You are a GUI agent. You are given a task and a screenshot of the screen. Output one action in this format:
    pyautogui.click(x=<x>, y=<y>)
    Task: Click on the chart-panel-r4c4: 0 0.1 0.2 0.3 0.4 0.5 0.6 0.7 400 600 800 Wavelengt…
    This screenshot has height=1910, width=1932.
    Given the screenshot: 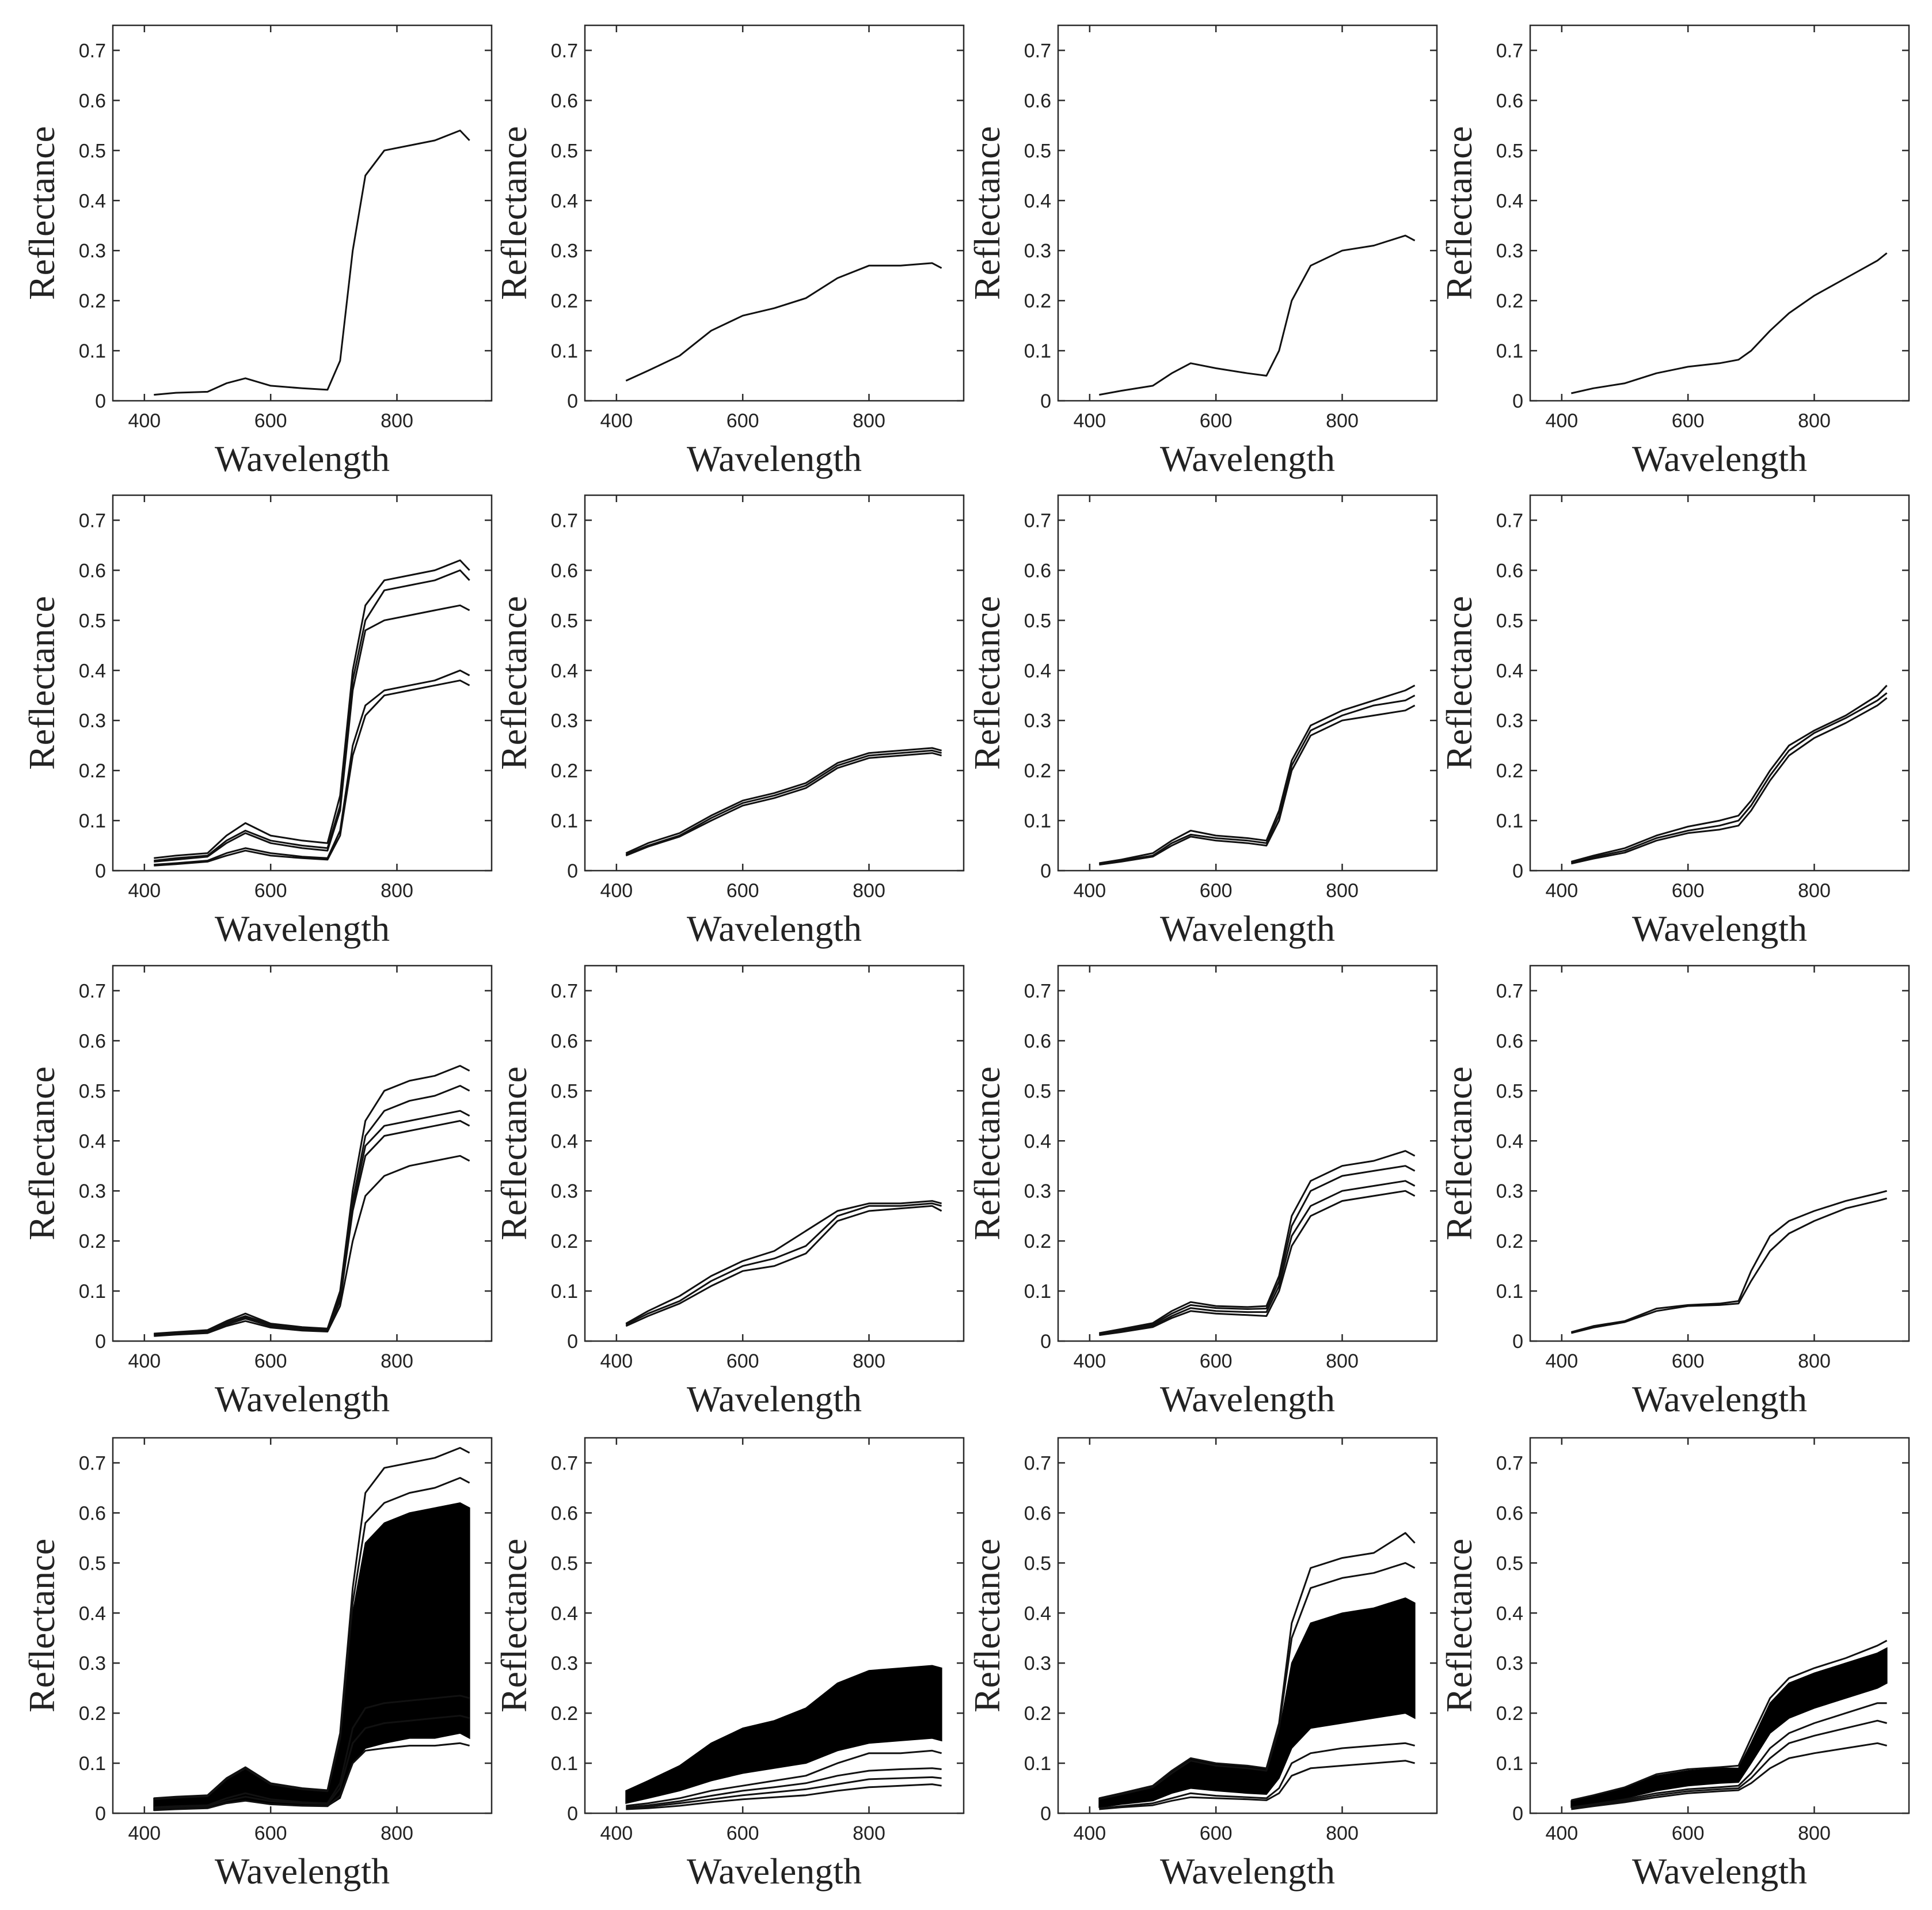 What is the action you would take?
    pyautogui.click(x=1674, y=1665)
    